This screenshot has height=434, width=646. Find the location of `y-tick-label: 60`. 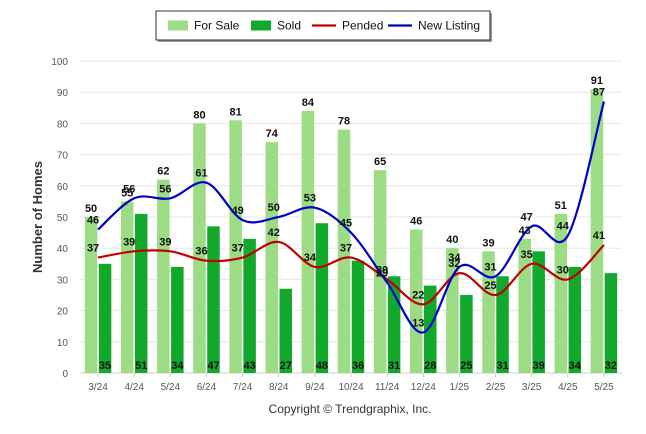

y-tick-label: 60 is located at coordinates (63, 187).